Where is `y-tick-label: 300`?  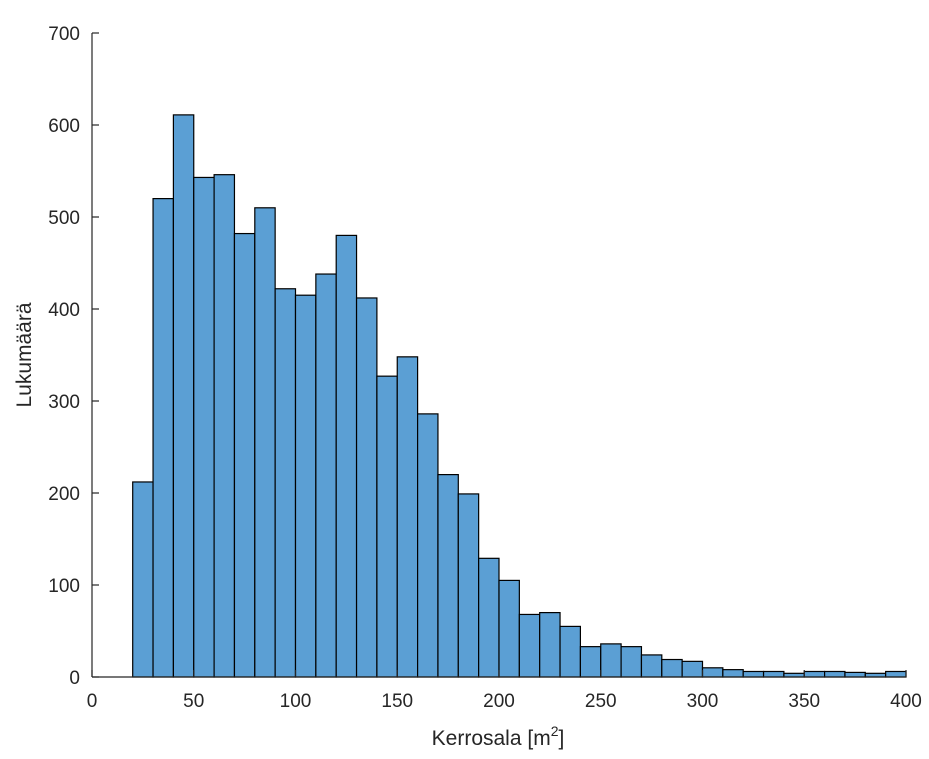
y-tick-label: 300 is located at coordinates (64, 402).